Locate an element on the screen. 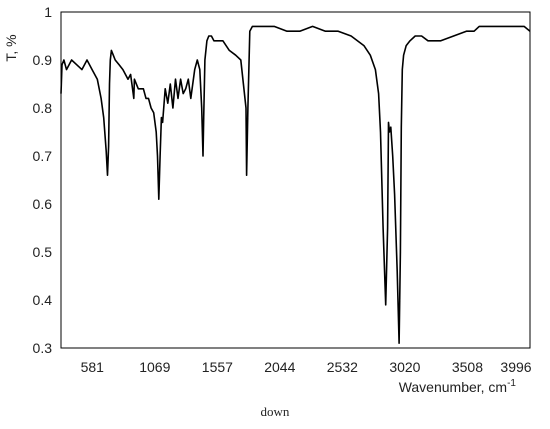 Image resolution: width=550 pixels, height=429 pixels. x-axis-label-superscript: -1 is located at coordinates (511, 383).